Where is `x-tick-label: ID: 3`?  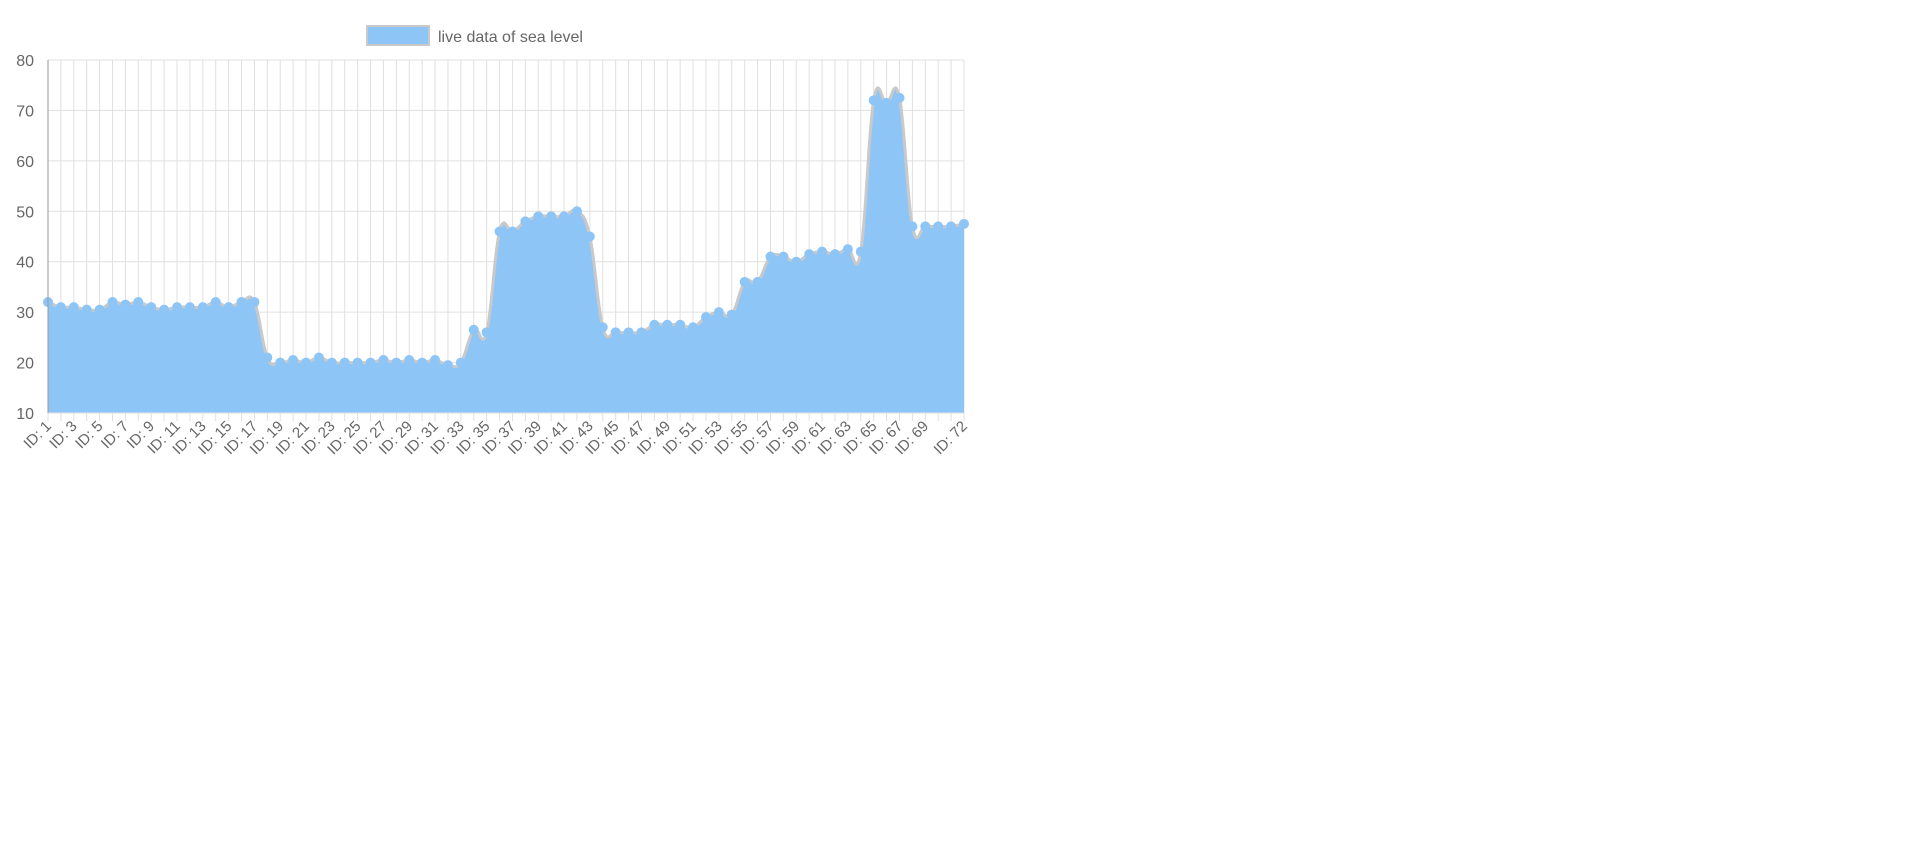 x-tick-label: ID: 3 is located at coordinates (63, 435).